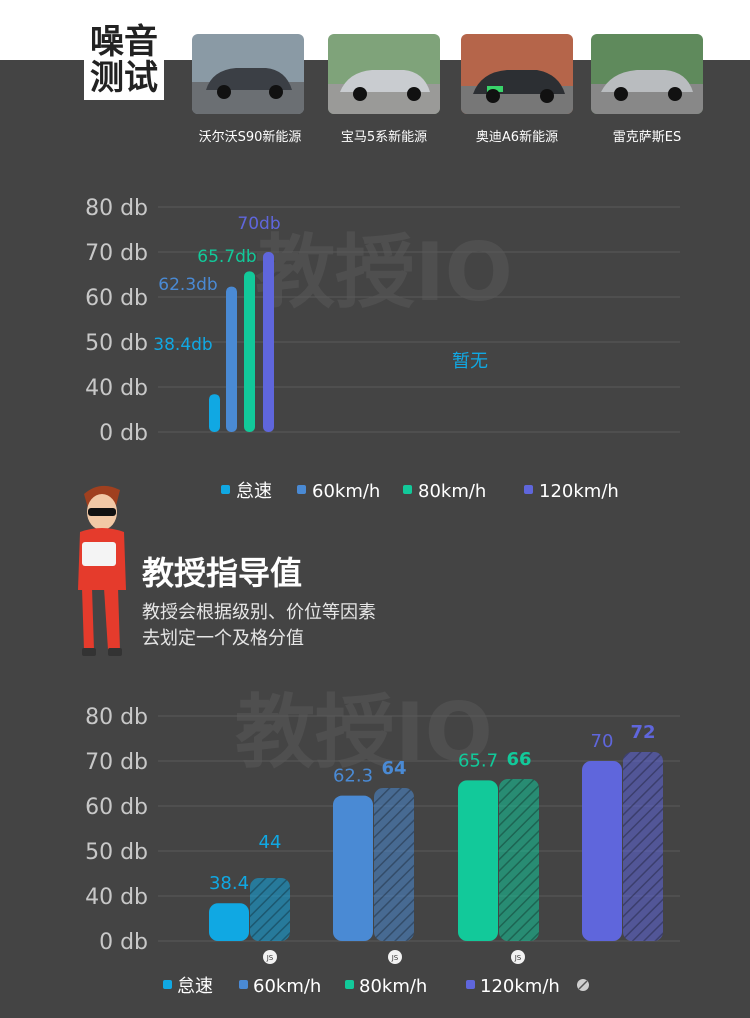 The image size is (750, 1018). I want to click on car-name-volvo: 沃尔沃S90新能源, so click(250, 137).